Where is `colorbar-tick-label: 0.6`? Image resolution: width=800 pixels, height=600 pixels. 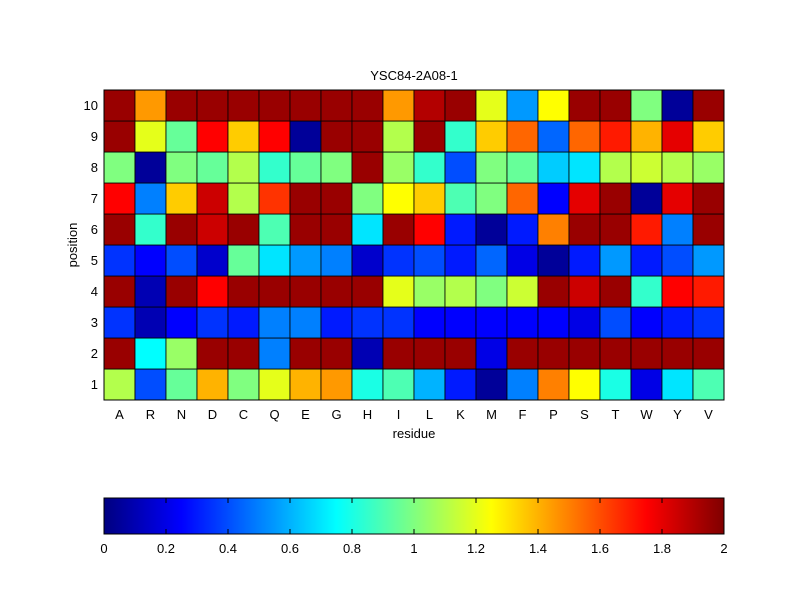
colorbar-tick-label: 0.6 is located at coordinates (290, 548).